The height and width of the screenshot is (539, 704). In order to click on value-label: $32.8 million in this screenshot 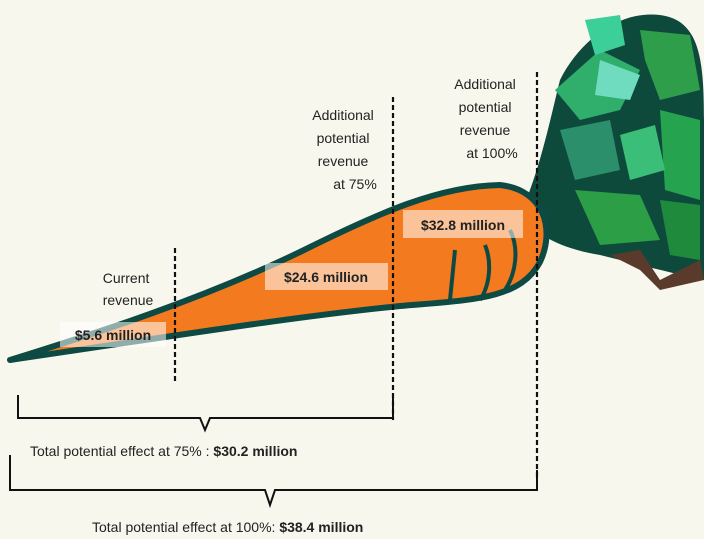, I will do `click(463, 225)`.